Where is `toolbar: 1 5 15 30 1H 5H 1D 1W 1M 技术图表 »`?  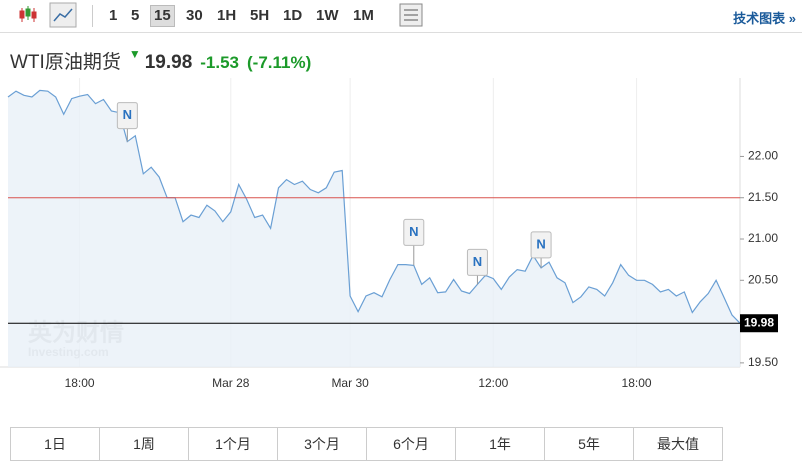
toolbar: 1 5 15 30 1H 5H 1D 1W 1M 技术图表 » is located at coordinates (401, 16).